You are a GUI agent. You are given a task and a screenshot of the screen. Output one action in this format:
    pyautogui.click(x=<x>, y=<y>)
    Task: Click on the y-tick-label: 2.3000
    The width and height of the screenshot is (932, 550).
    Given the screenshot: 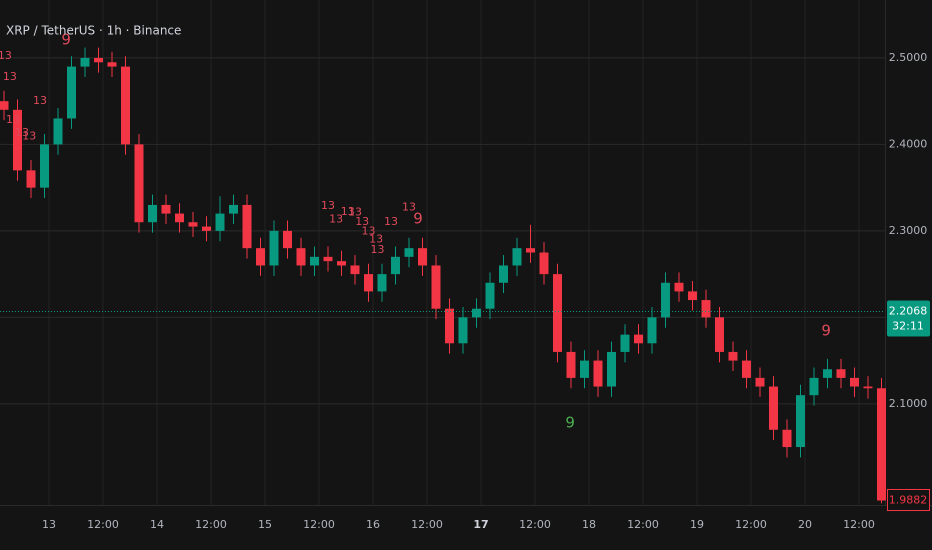 What is the action you would take?
    pyautogui.click(x=908, y=230)
    